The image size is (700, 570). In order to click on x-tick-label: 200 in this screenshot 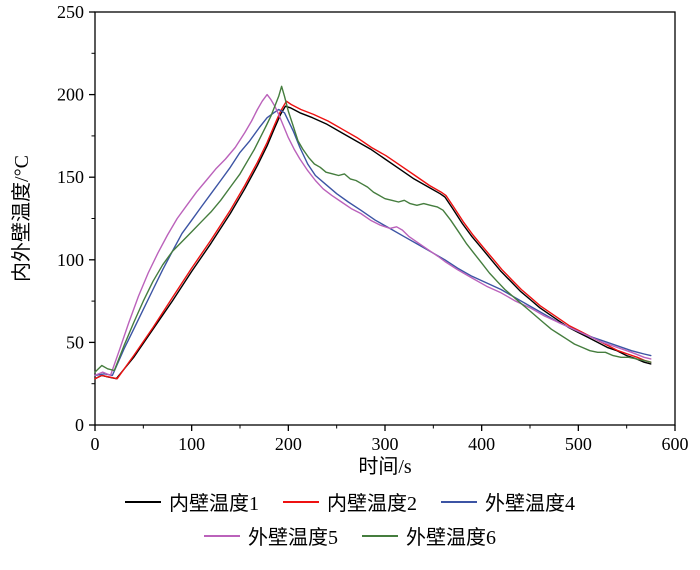, I will do `click(288, 444)`.